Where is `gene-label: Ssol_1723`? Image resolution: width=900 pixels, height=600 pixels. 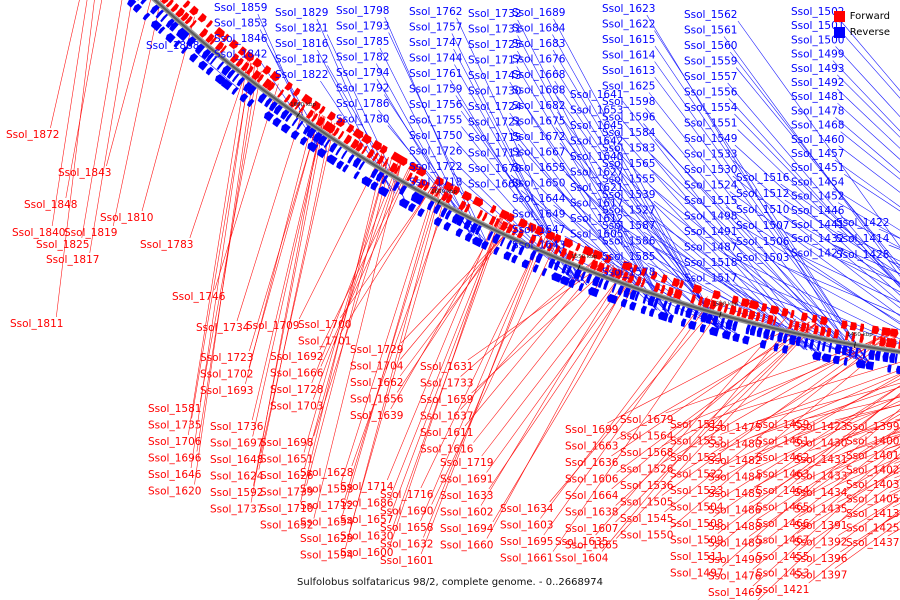 gene-label: Ssol_1723 is located at coordinates (226, 358).